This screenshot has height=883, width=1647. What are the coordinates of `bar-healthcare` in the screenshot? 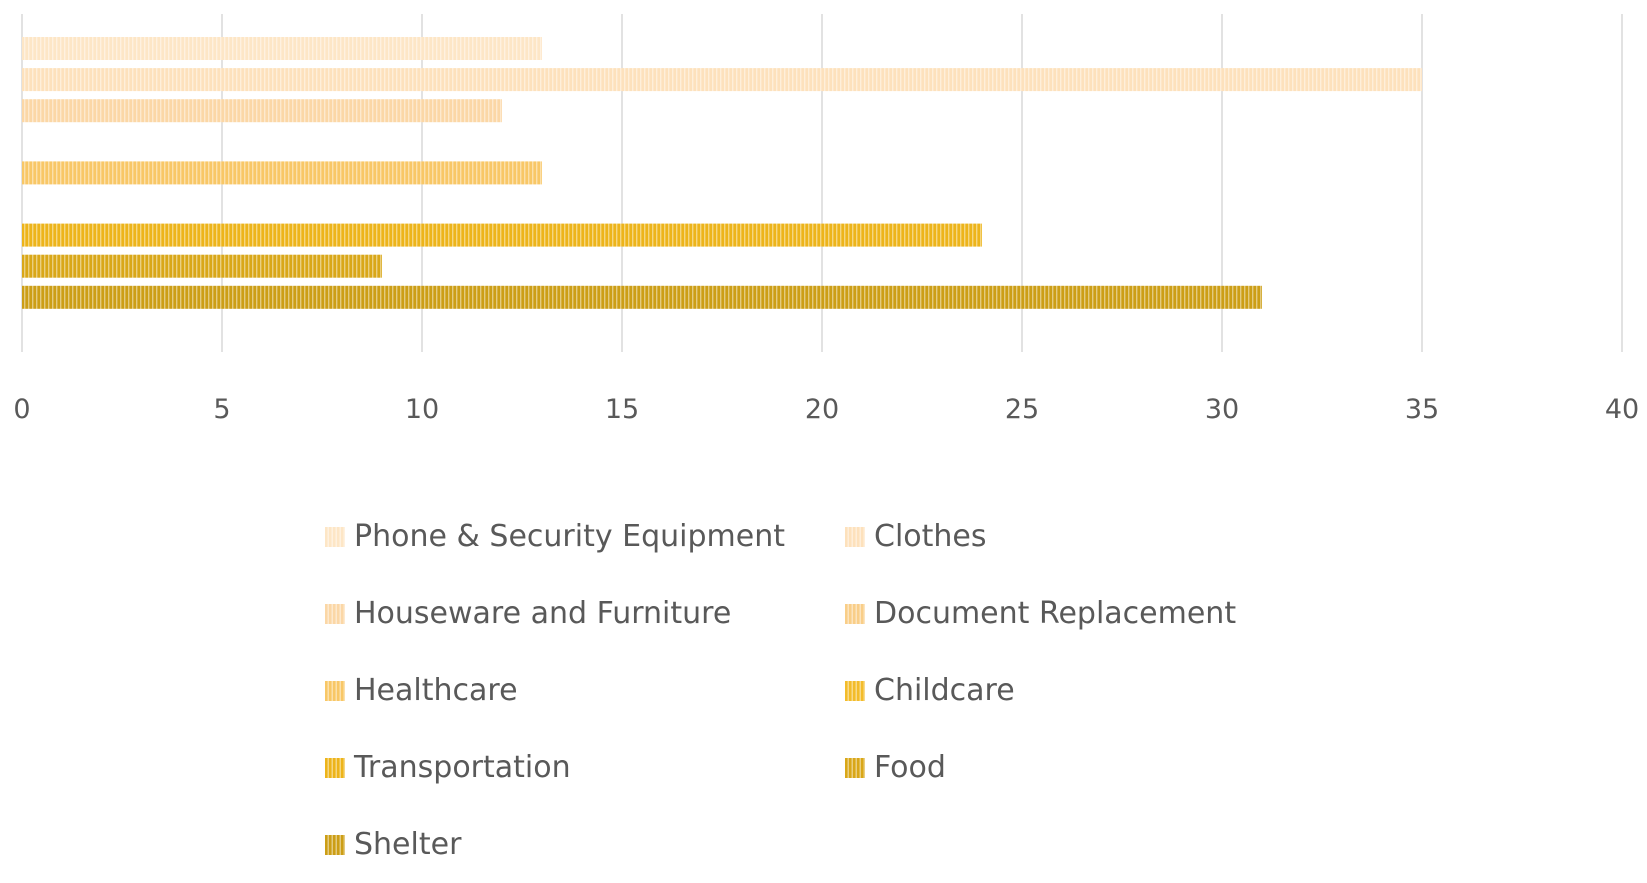 It's located at (282, 173).